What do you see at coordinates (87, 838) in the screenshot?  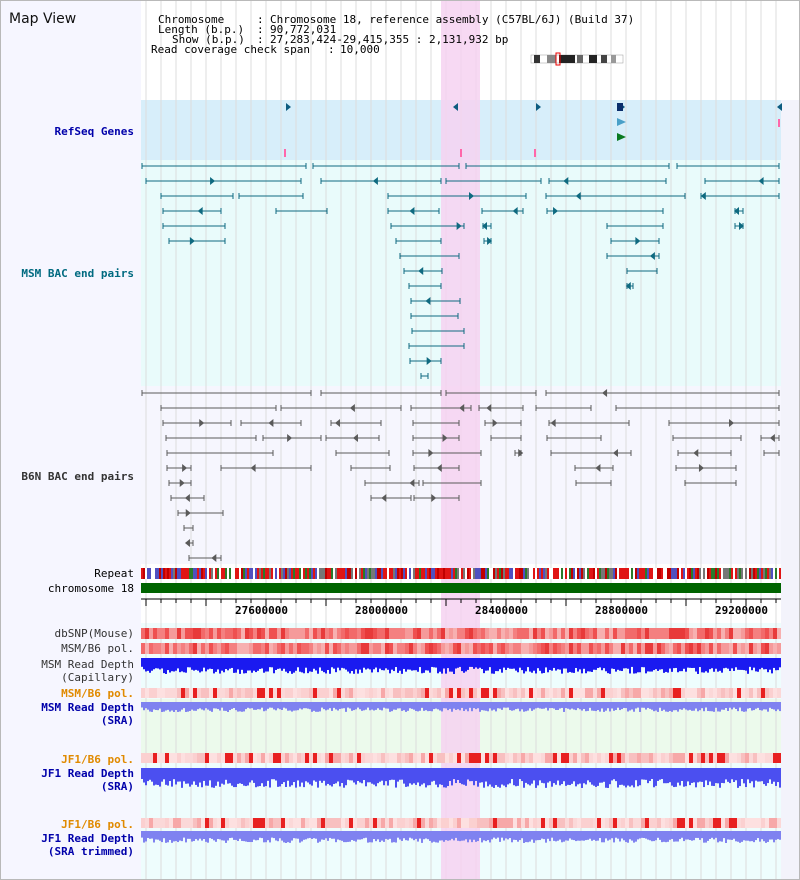 I see `track-label-jf1-depth-trimmed: JF1 Read Depth` at bounding box center [87, 838].